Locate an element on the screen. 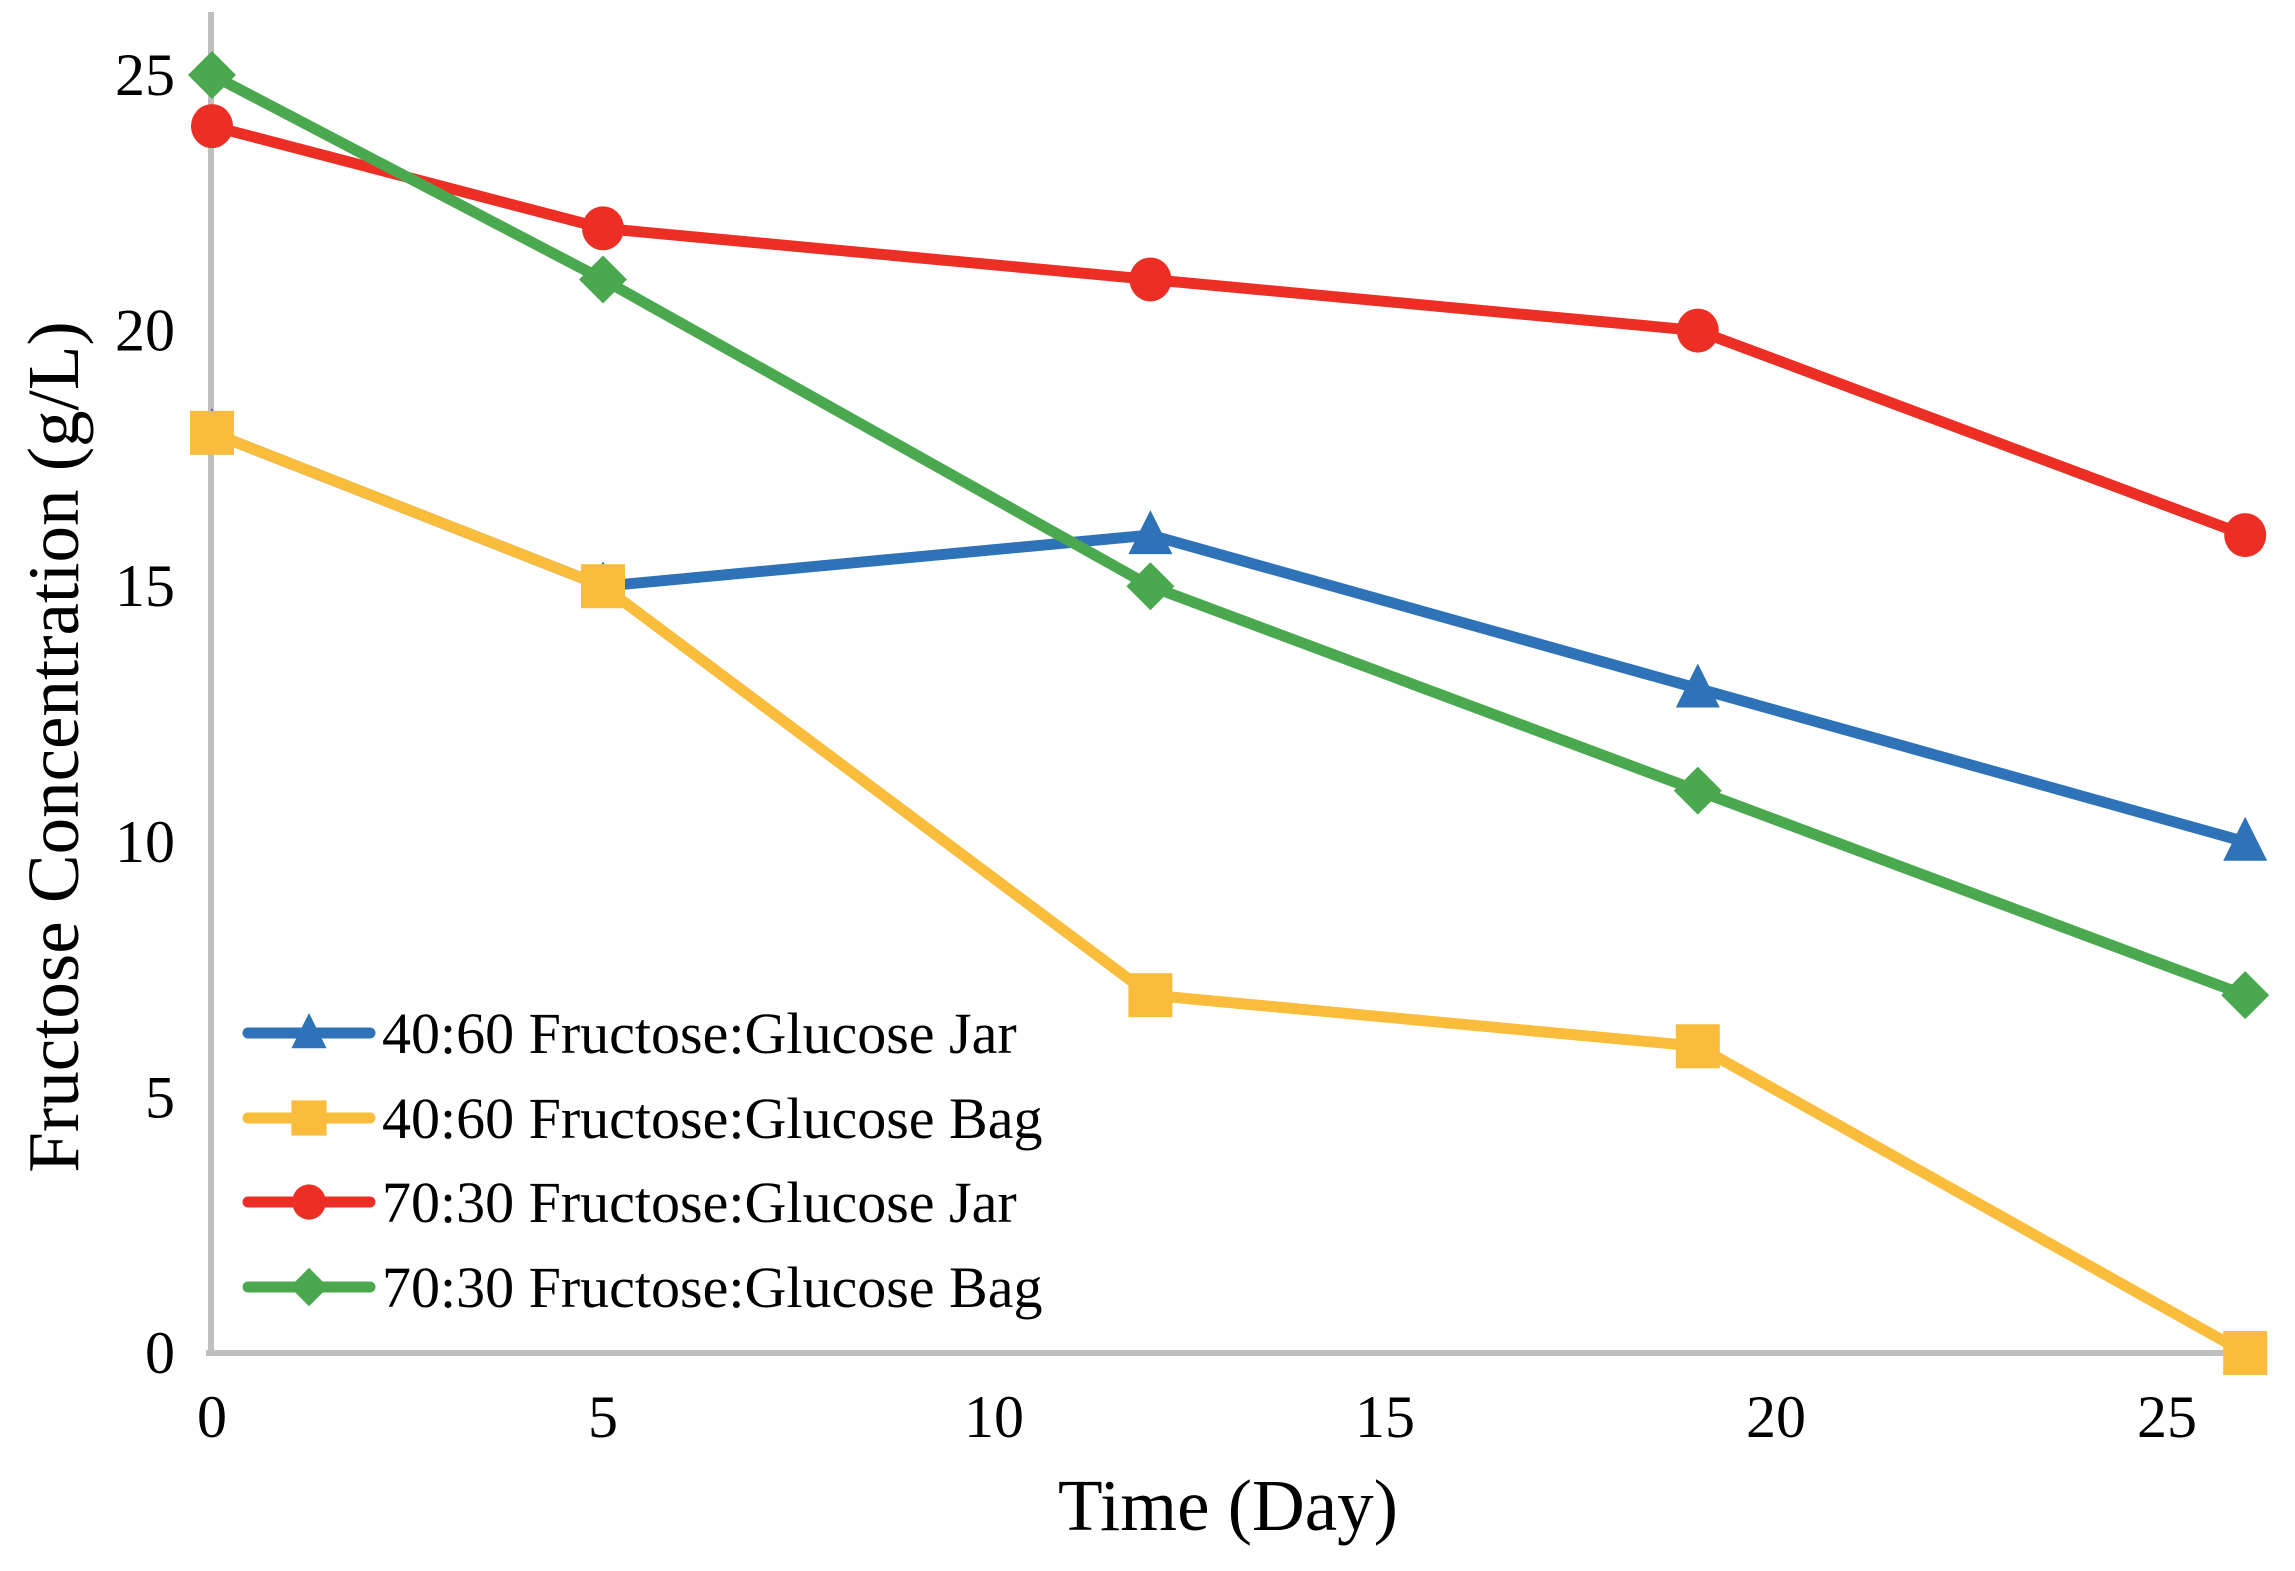  y-axis-tick-label: 15 is located at coordinates (145, 586).